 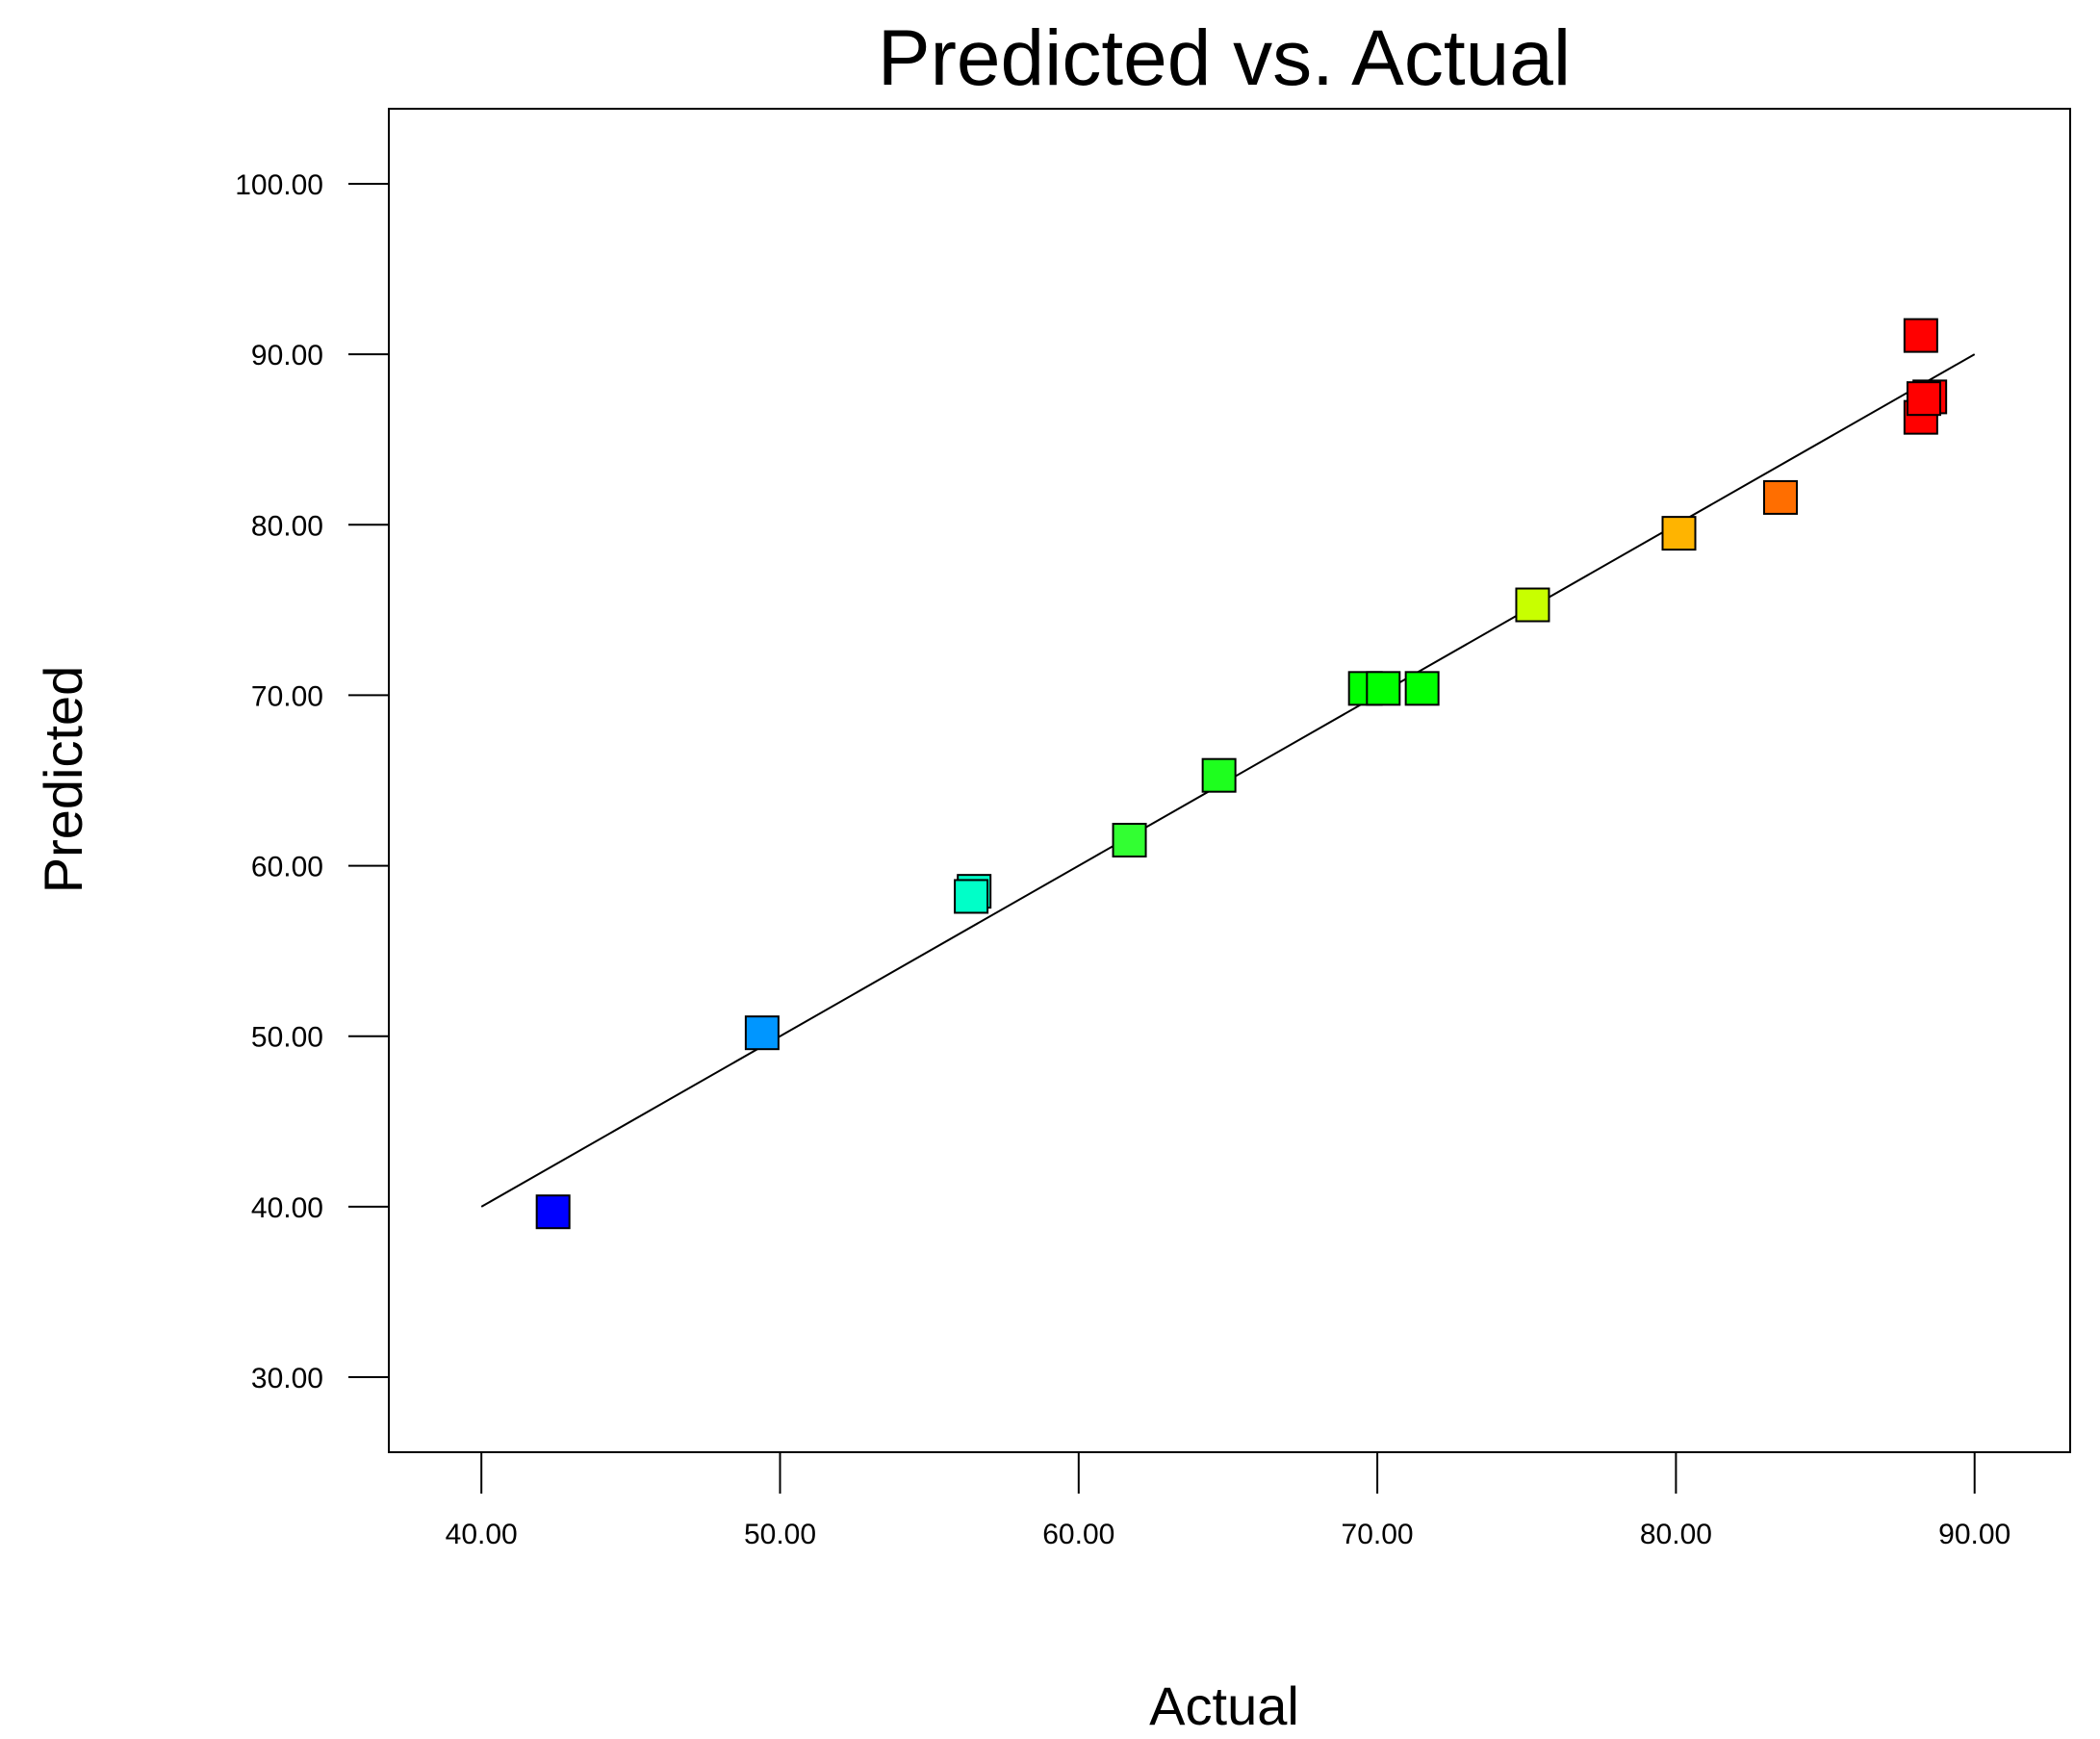 I want to click on x-axis: 40.00 50.00 60.00 70.00 80.00 90.00, so click(x=1228, y=1501).